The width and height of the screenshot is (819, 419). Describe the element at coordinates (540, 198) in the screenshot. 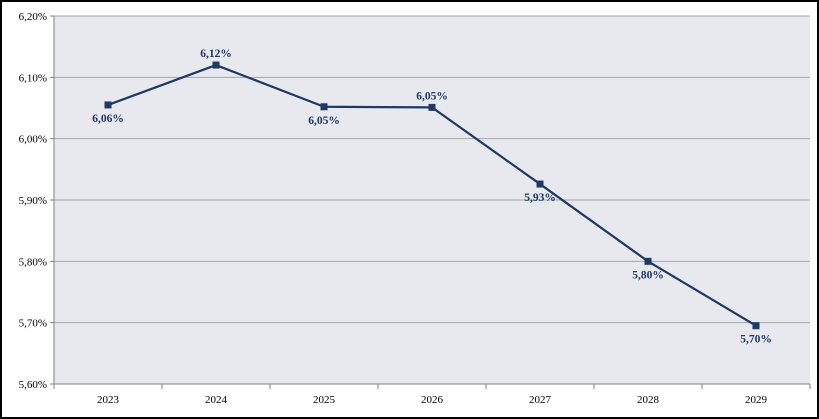

I see `data-label: 5,93%` at that location.